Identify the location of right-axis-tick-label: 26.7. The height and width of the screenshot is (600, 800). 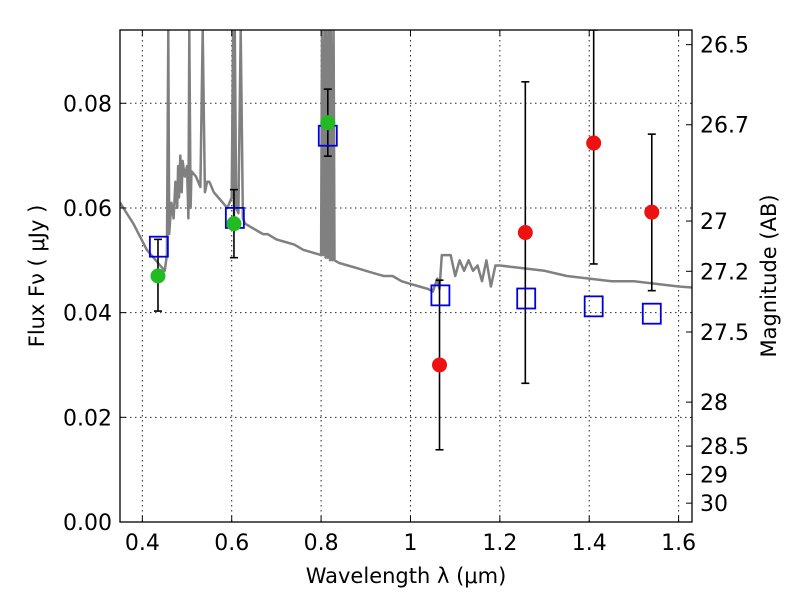
(724, 126).